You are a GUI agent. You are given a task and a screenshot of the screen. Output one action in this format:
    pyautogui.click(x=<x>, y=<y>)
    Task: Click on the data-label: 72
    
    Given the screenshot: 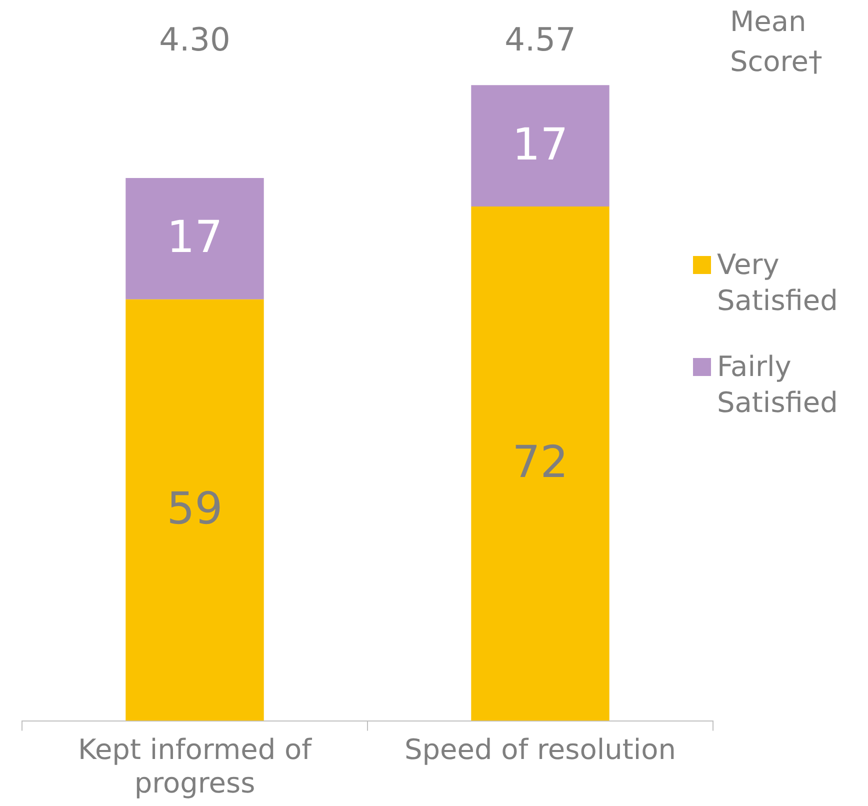 What is the action you would take?
    pyautogui.click(x=540, y=462)
    